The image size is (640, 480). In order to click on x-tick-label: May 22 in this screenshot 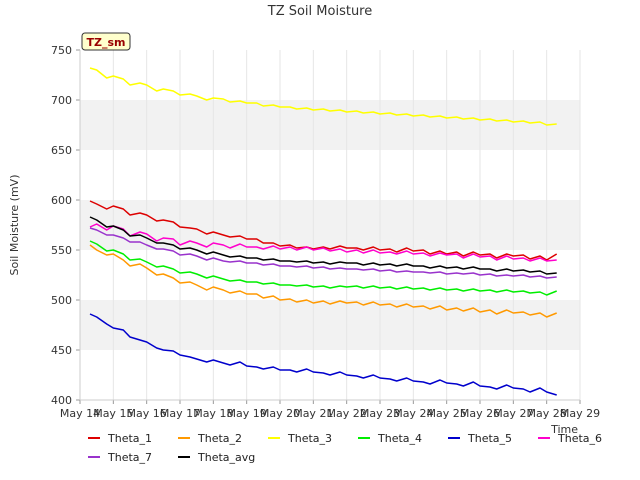, I will do `click(347, 413)`.